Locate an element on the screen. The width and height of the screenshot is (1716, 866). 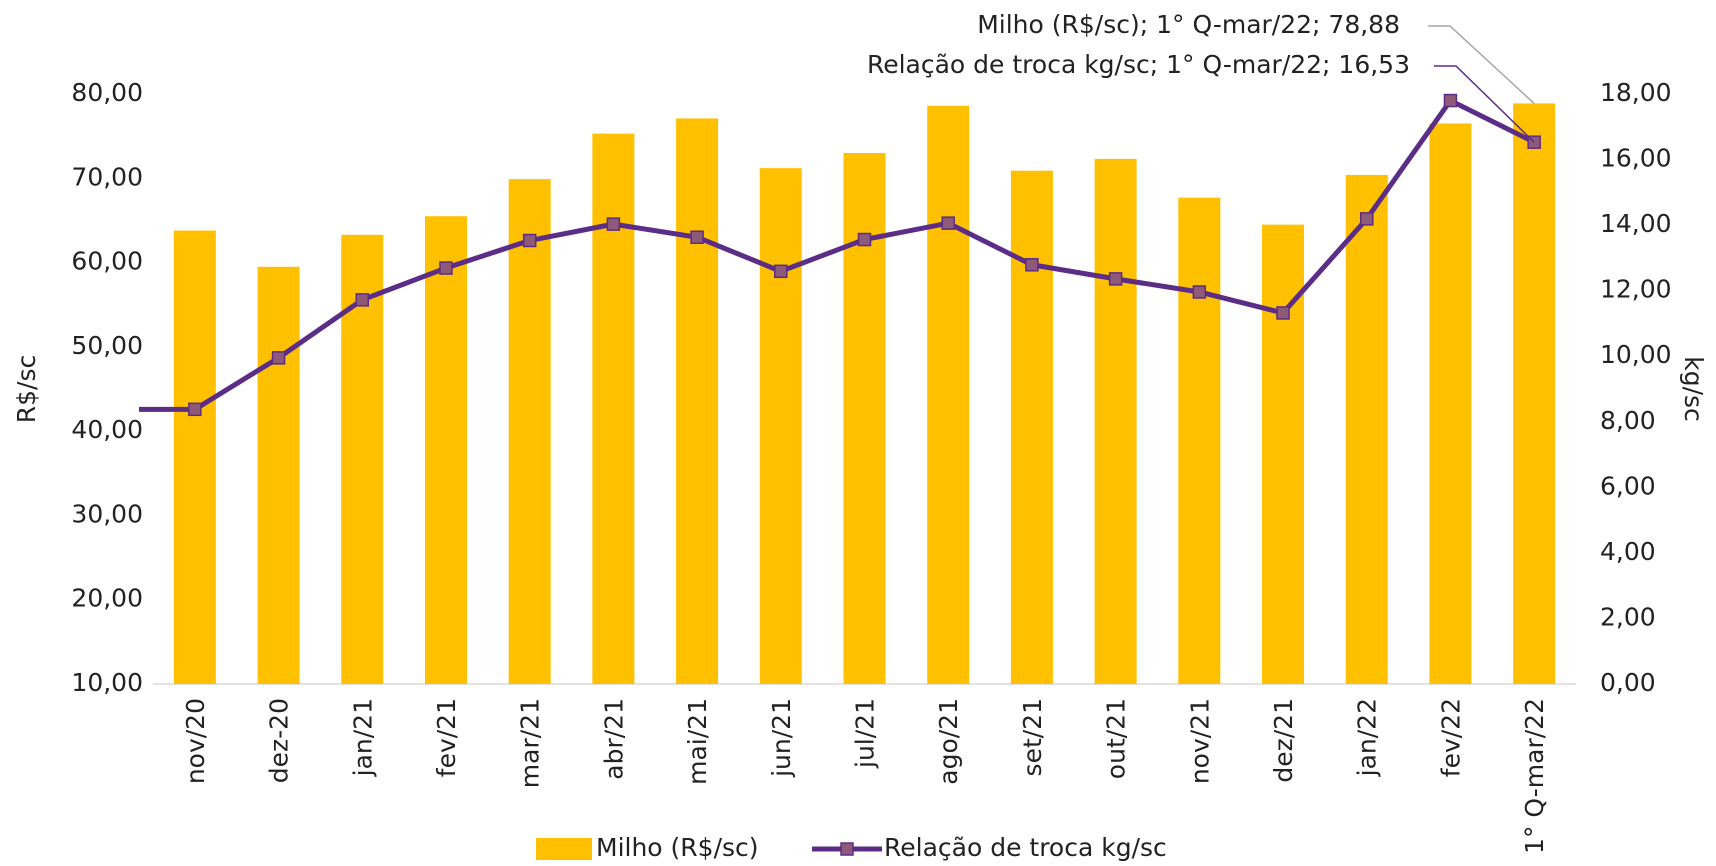
x-tick-label: nov/20 is located at coordinates (195, 741).